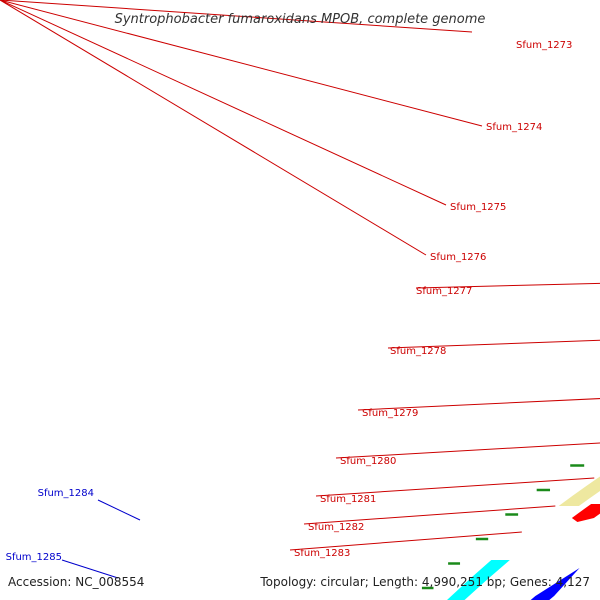 The width and height of the screenshot is (600, 600). I want to click on gene-label-sfum-1283: Sfum_1283, so click(322, 553).